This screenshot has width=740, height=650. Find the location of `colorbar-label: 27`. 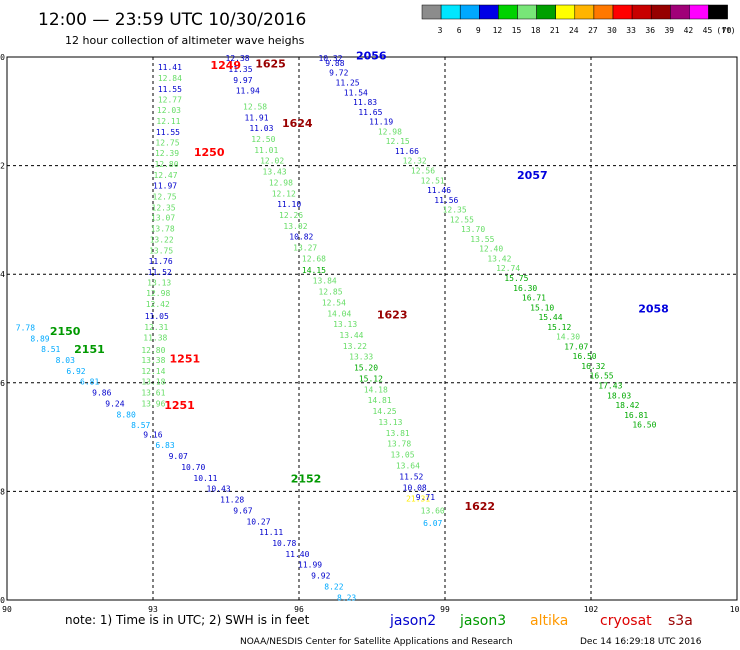

colorbar-label: 27 is located at coordinates (593, 30).